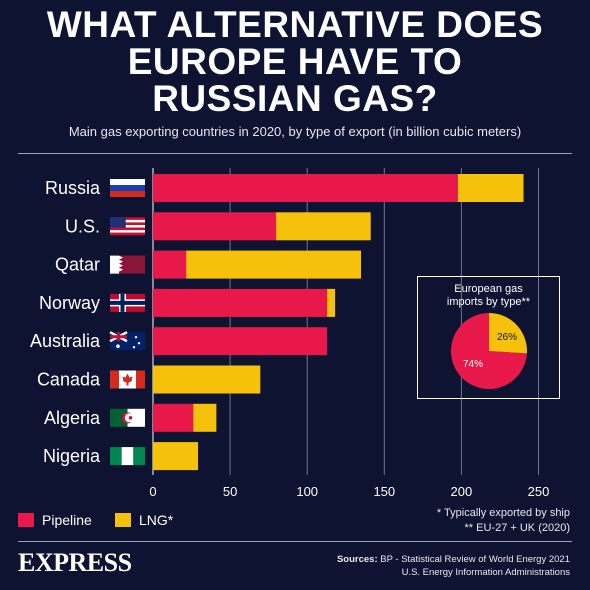 Image resolution: width=590 pixels, height=590 pixels. What do you see at coordinates (75, 562) in the screenshot?
I see `express-logo: EXPRESS` at bounding box center [75, 562].